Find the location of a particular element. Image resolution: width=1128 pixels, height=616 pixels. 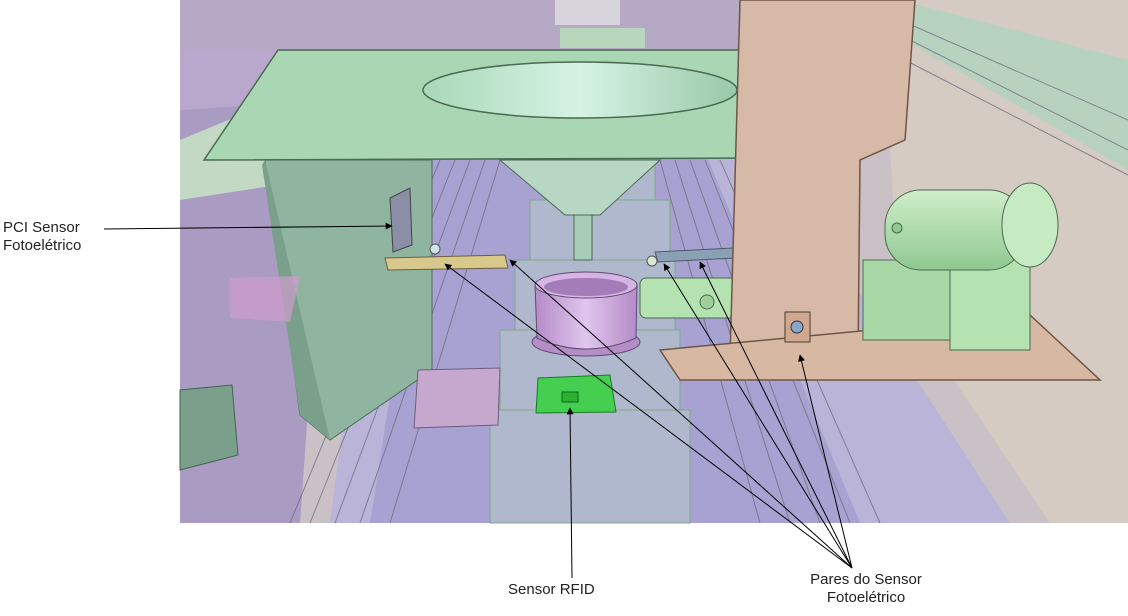

pci-label-line2: Fotoelétrico is located at coordinates (42, 245).